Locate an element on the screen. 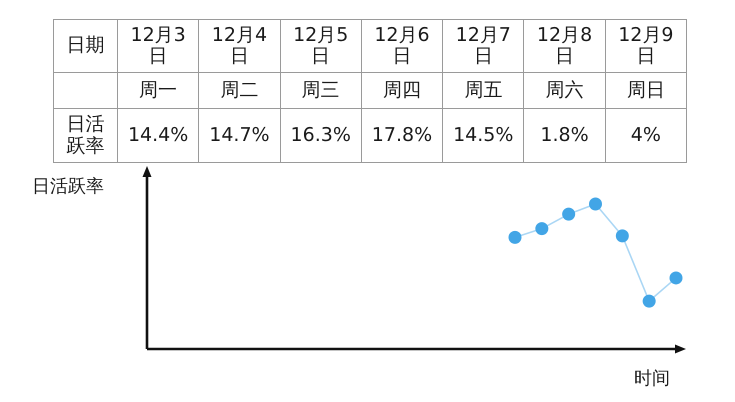  text: 周一 is located at coordinates (158, 89).